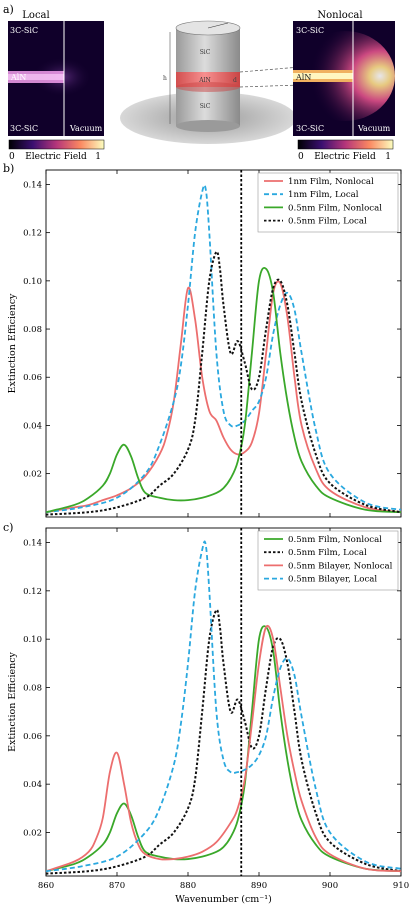 This screenshot has height=908, width=415. I want to click on cylinder-schematic: SiC AlN SiC h d, so click(210, 82).